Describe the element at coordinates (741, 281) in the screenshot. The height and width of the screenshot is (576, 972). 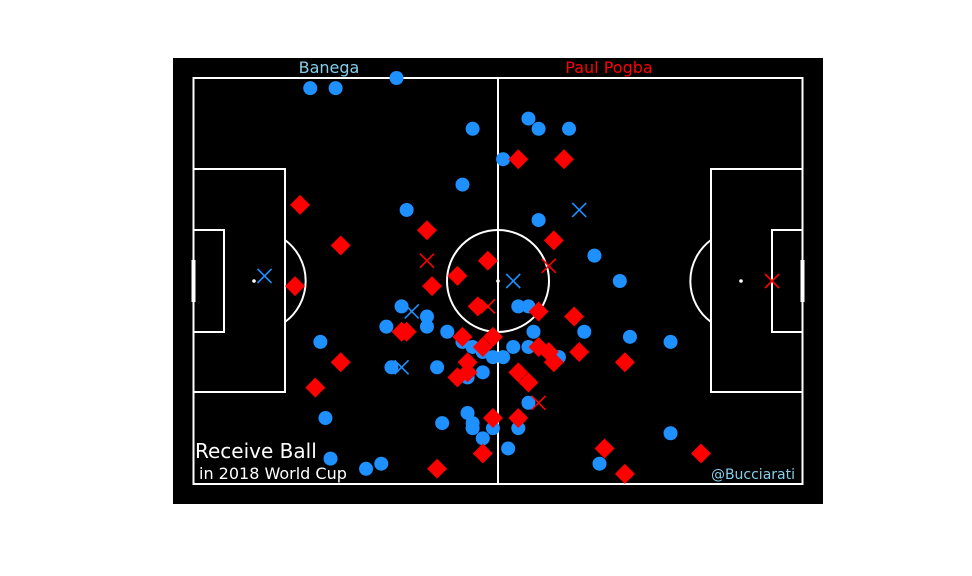
I see `right-penalty-spot` at that location.